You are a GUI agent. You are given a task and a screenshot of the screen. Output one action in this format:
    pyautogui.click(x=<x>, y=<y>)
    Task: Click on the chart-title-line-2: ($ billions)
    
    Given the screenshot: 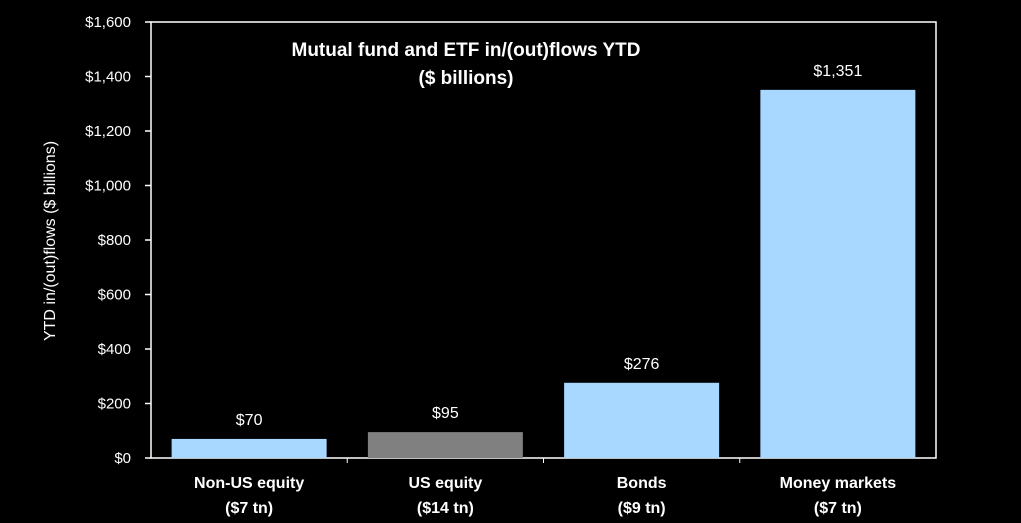 What is the action you would take?
    pyautogui.click(x=466, y=78)
    